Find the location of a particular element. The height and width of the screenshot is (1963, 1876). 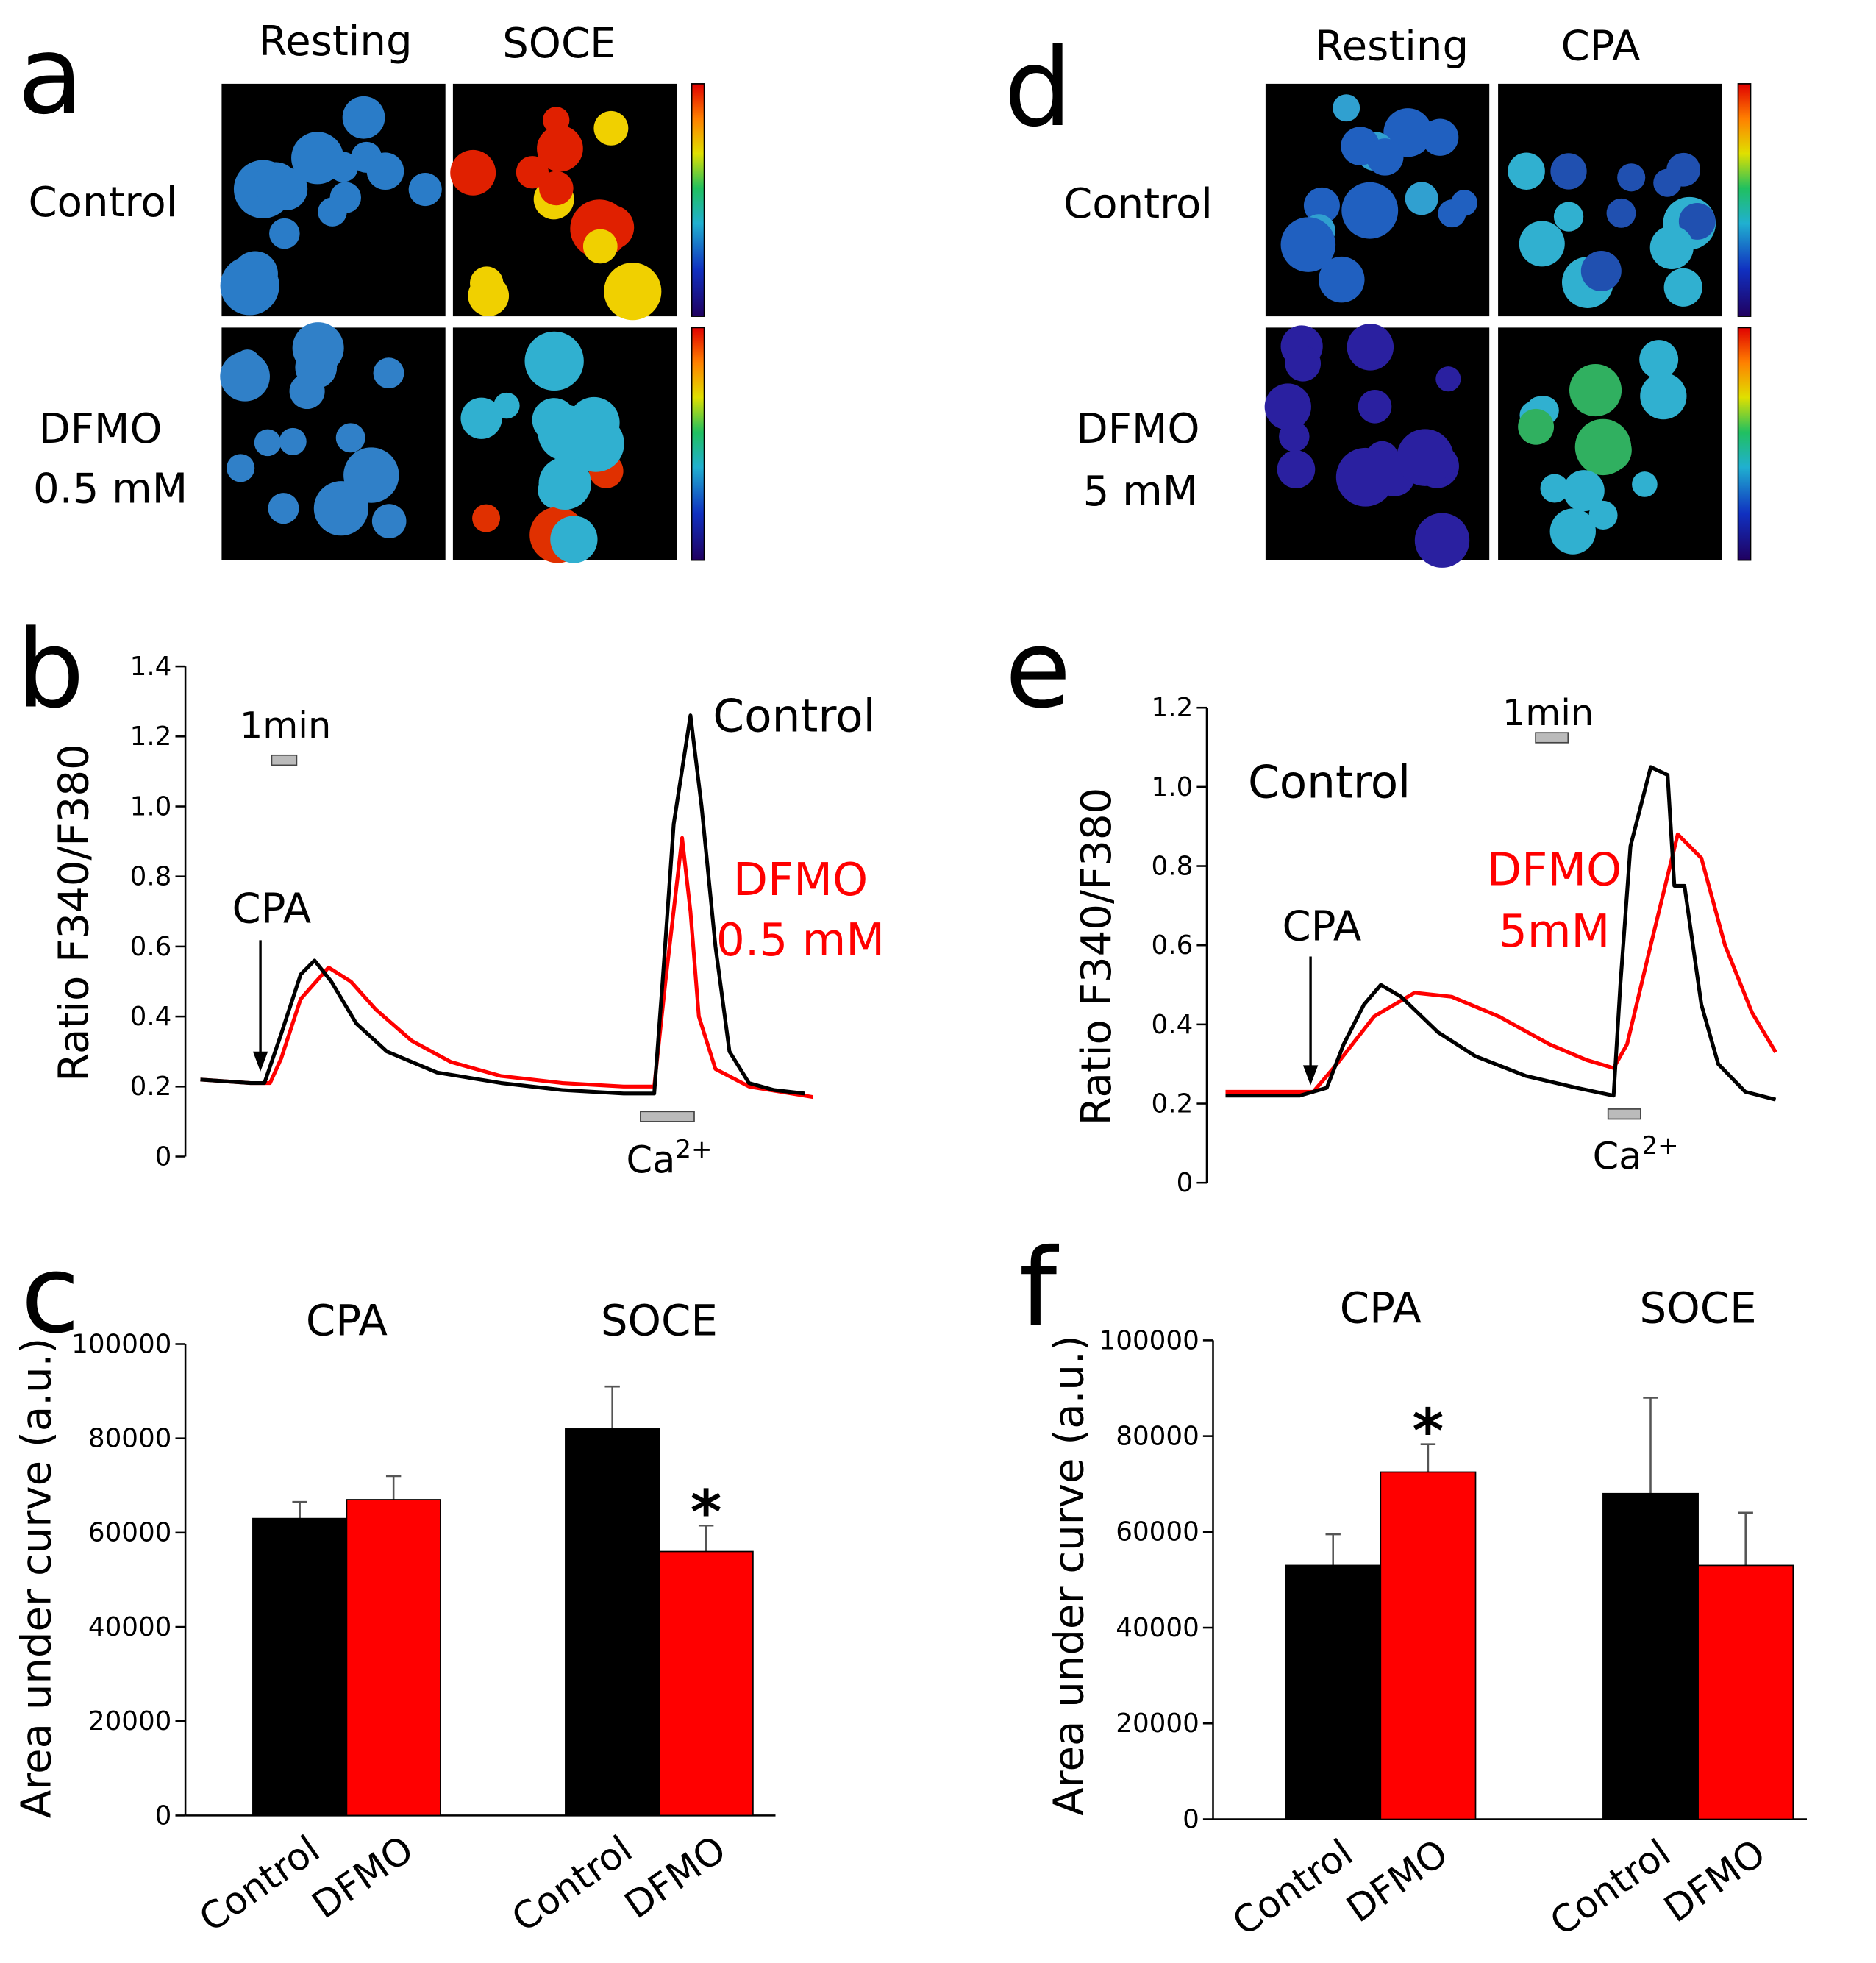

treatment-label: 5mM is located at coordinates (1554, 931).